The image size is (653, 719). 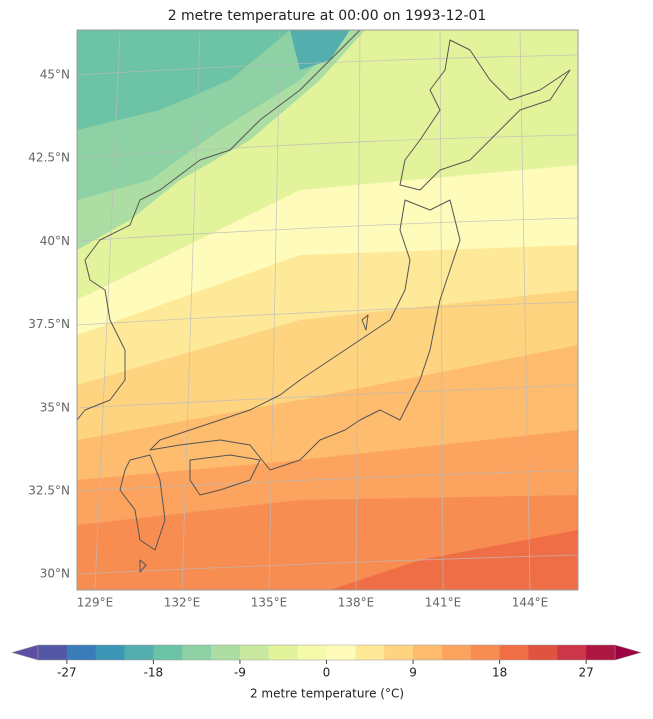 I want to click on lat-label: 30°N, so click(x=55, y=574).